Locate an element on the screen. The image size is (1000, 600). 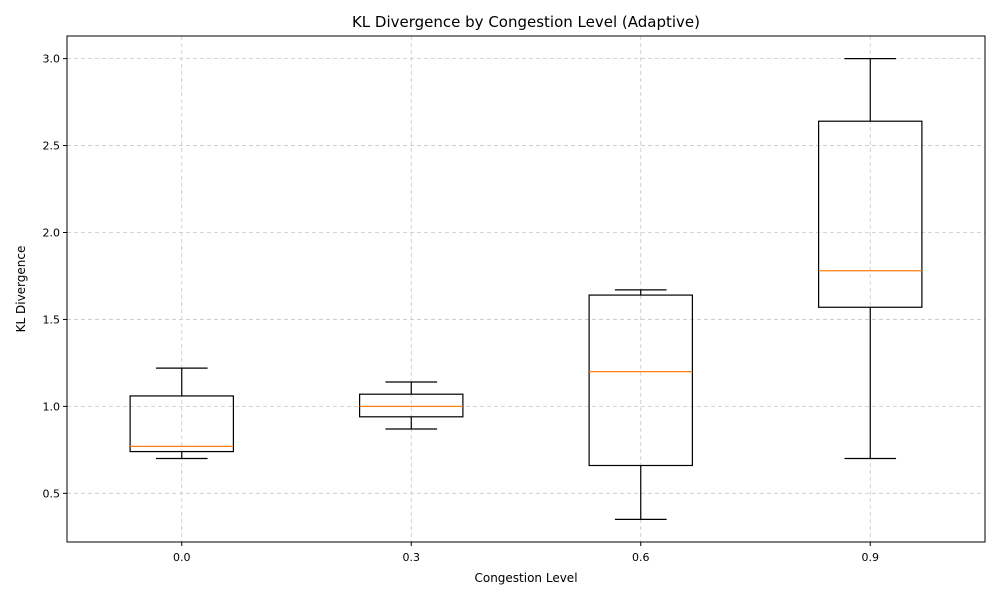
y-tick-label: 1.0 is located at coordinates (52, 406).